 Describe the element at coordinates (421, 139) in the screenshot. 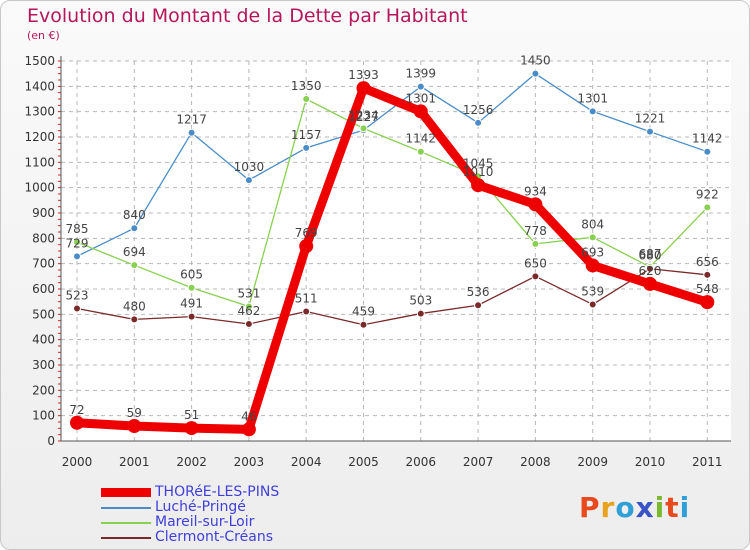

I see `data-label: 1142` at that location.